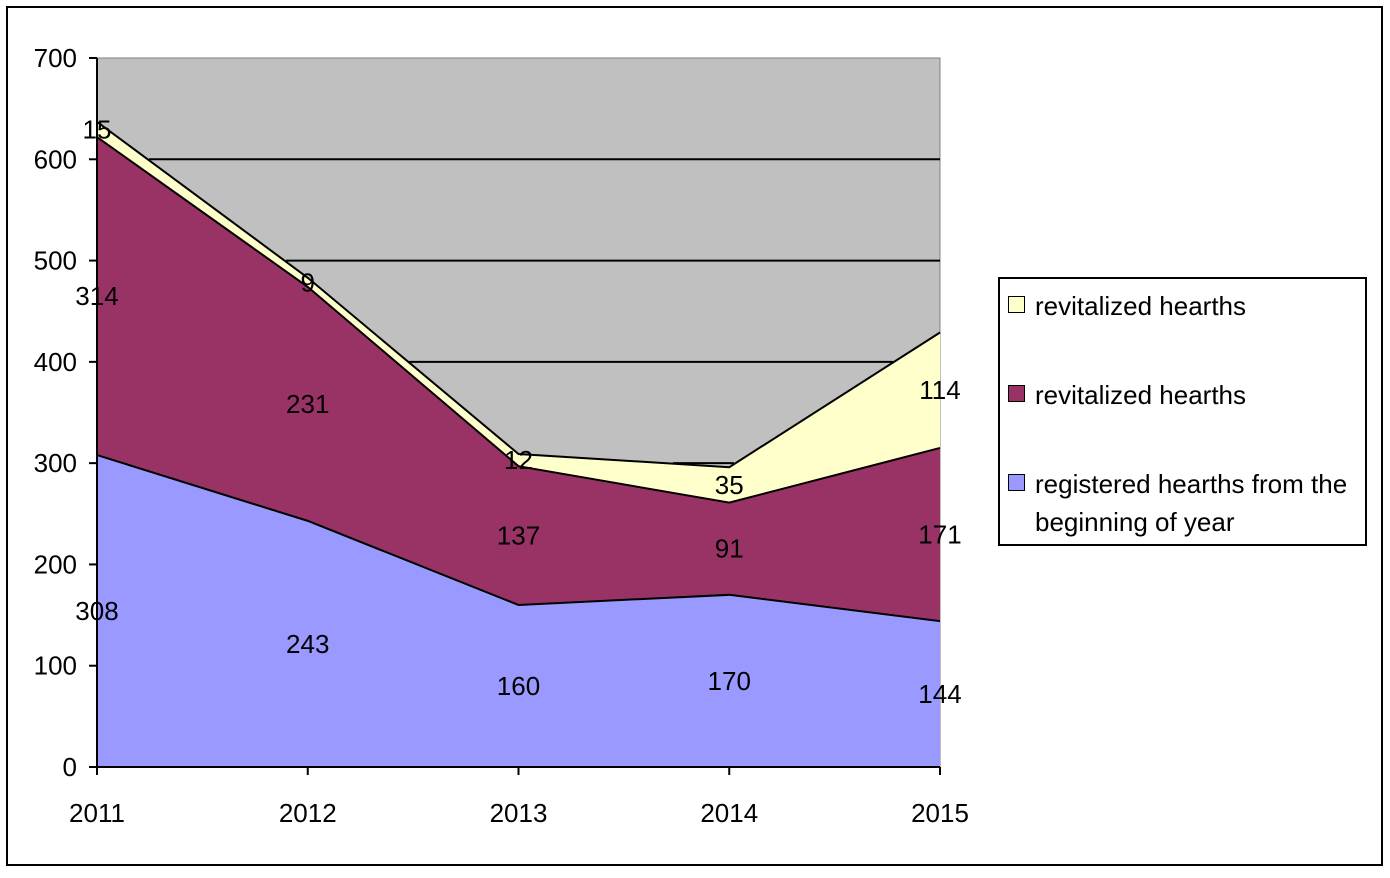 Image resolution: width=1390 pixels, height=878 pixels. What do you see at coordinates (1140, 306) in the screenshot?
I see `legend-label-top: revitalized hearths` at bounding box center [1140, 306].